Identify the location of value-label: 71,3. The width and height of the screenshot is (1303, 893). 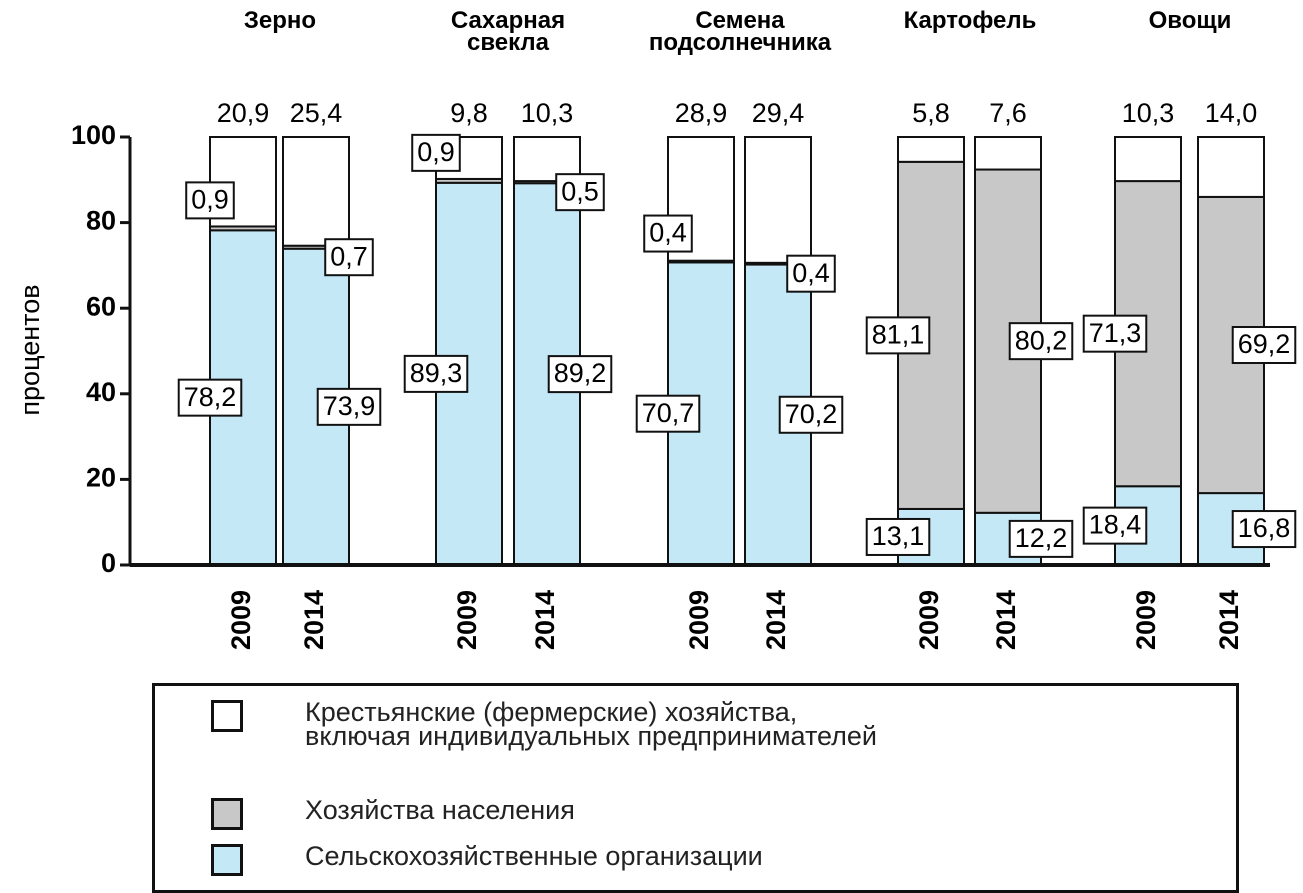
(1115, 333).